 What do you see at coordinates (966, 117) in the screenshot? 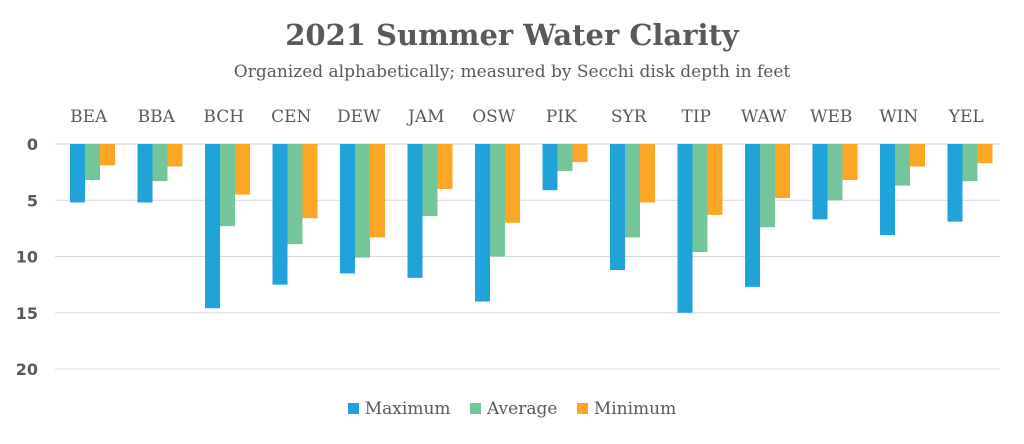
I see `x-tick-label: YEL` at bounding box center [966, 117].